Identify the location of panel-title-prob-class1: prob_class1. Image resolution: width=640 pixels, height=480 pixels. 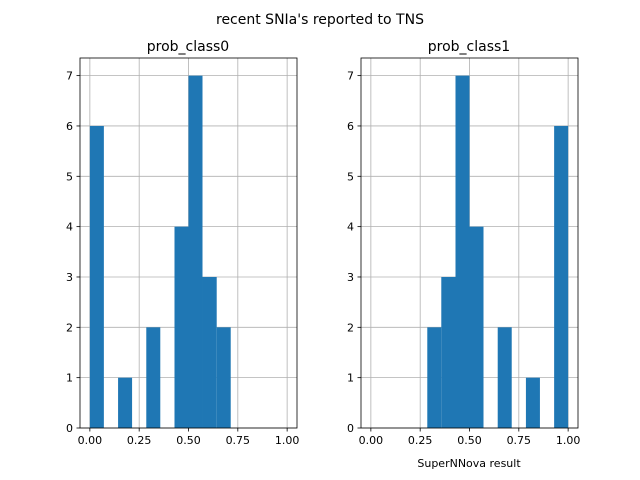
(469, 47).